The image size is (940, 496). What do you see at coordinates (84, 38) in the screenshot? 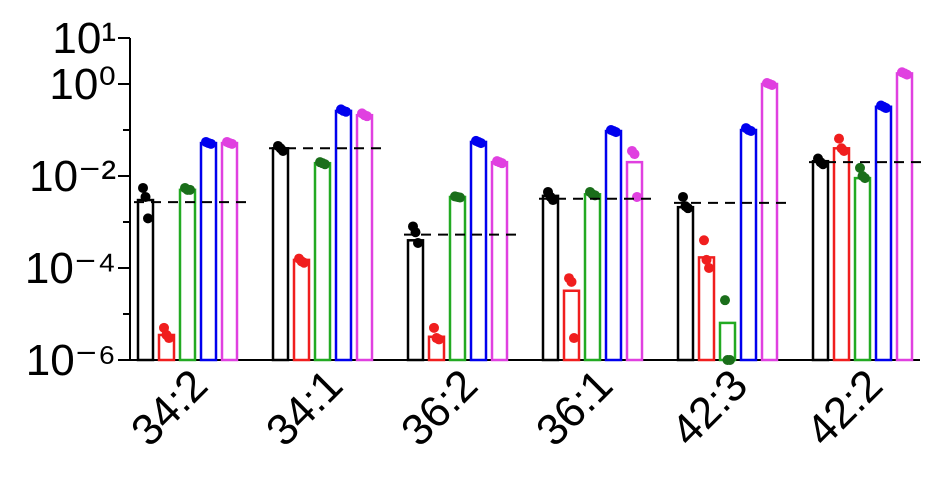
I see `y-tick-label: 10¹` at bounding box center [84, 38].